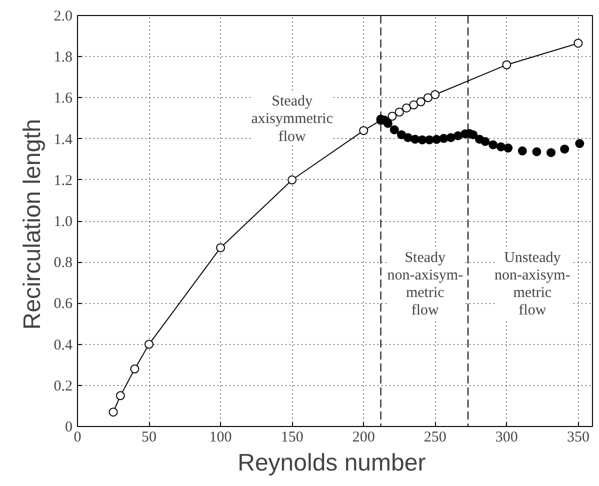 The width and height of the screenshot is (599, 486). I want to click on x-tick-label: 250, so click(435, 438).